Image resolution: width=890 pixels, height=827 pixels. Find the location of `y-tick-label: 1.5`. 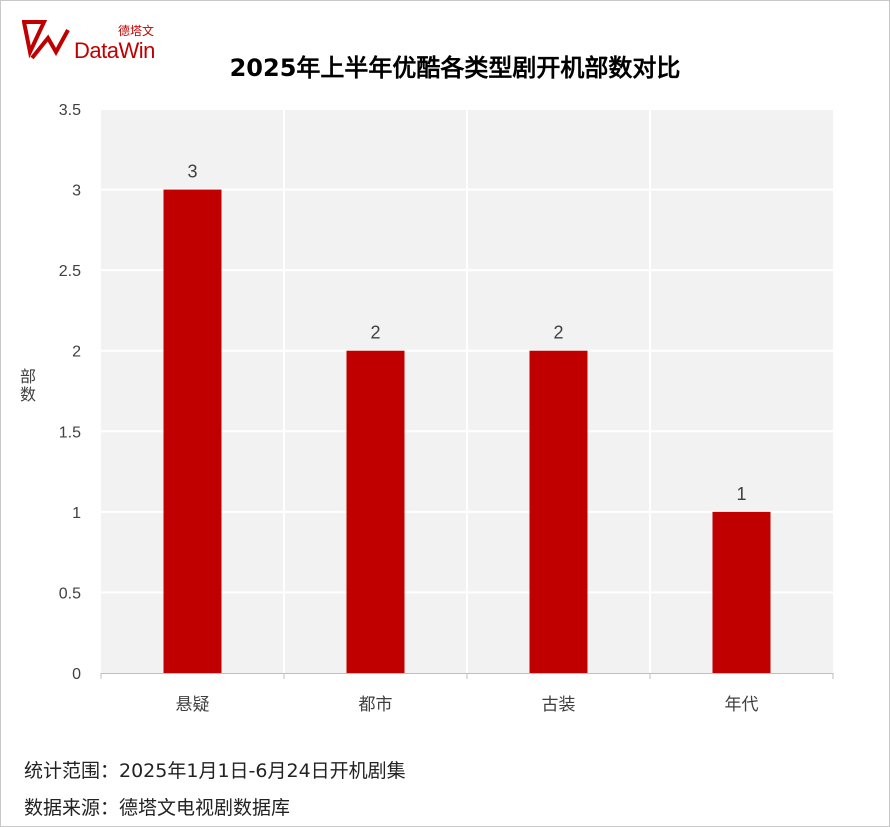

y-tick-label: 1.5 is located at coordinates (70, 432).